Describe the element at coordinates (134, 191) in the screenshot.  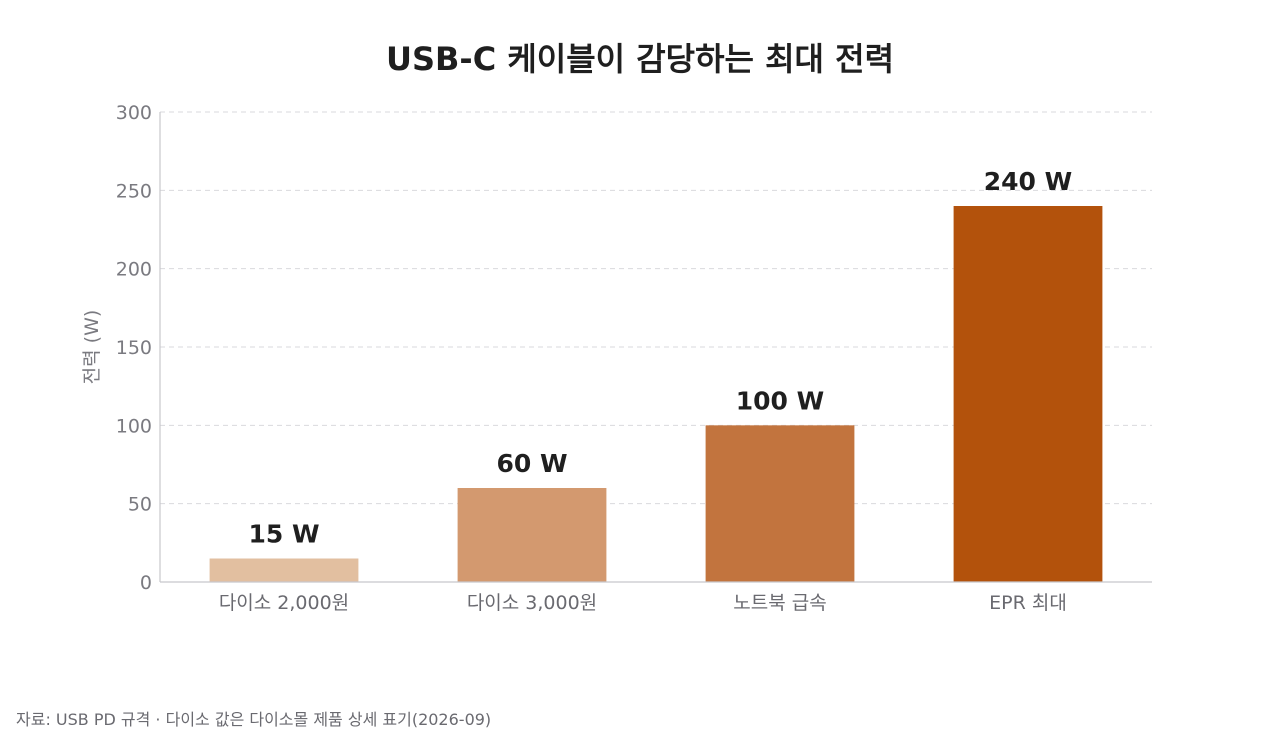
I see `y-tick-label: 250` at that location.